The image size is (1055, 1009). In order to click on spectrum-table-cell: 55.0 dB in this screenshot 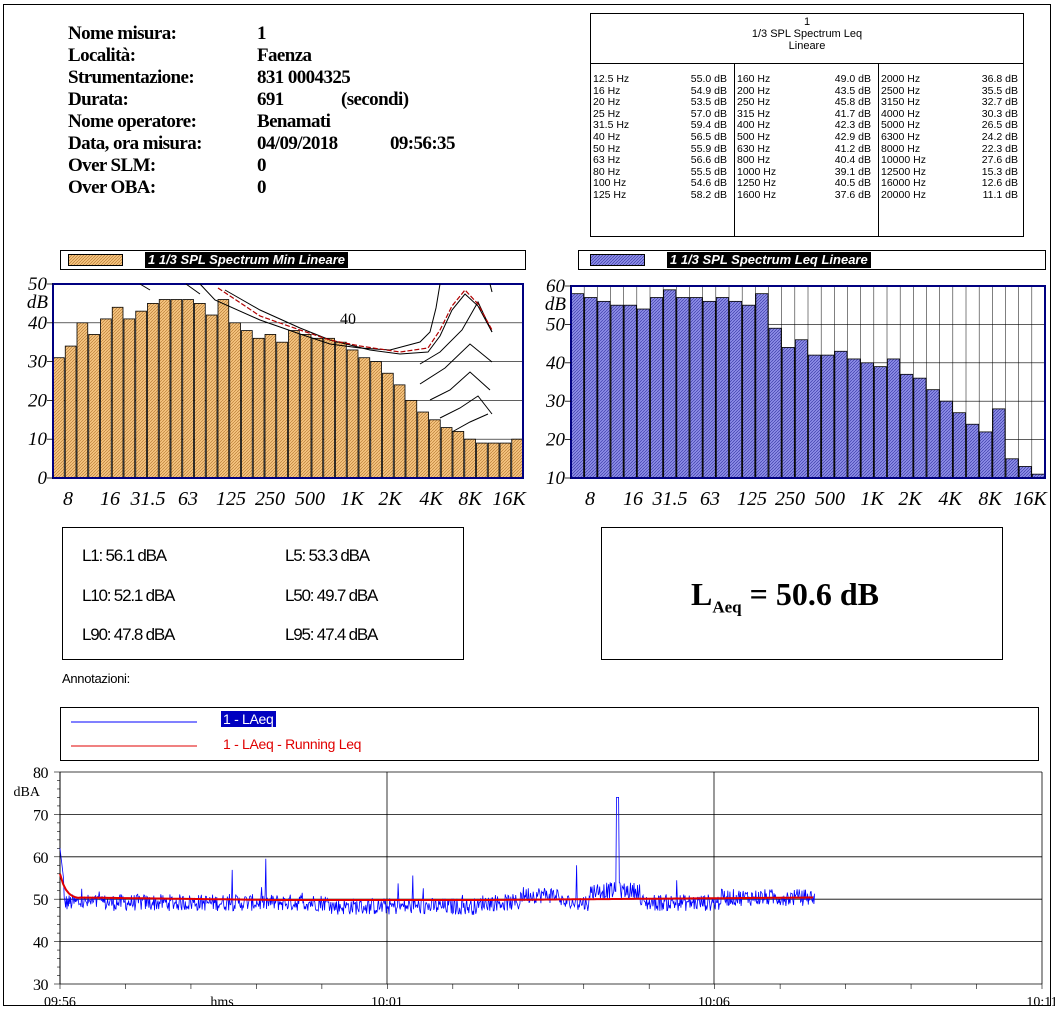, I will do `click(708, 79)`.